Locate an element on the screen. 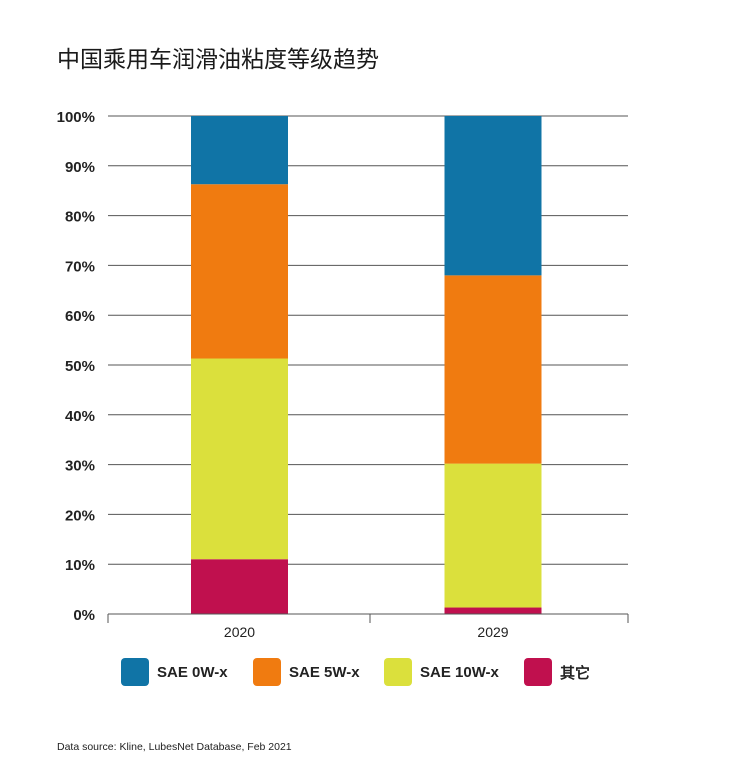  legend-label-other: 其它 is located at coordinates (575, 673).